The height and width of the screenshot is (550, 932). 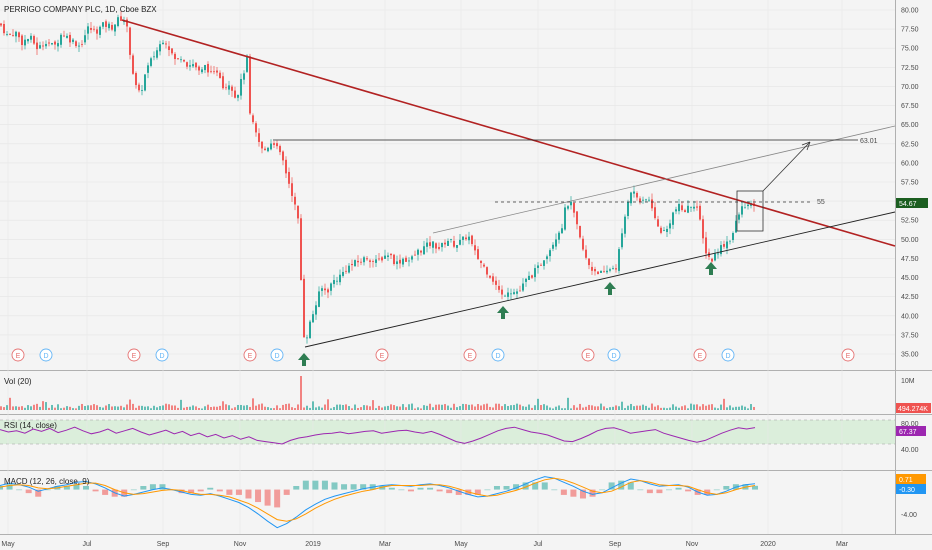 What do you see at coordinates (786, 166) in the screenshot?
I see `projection-arrow` at bounding box center [786, 166].